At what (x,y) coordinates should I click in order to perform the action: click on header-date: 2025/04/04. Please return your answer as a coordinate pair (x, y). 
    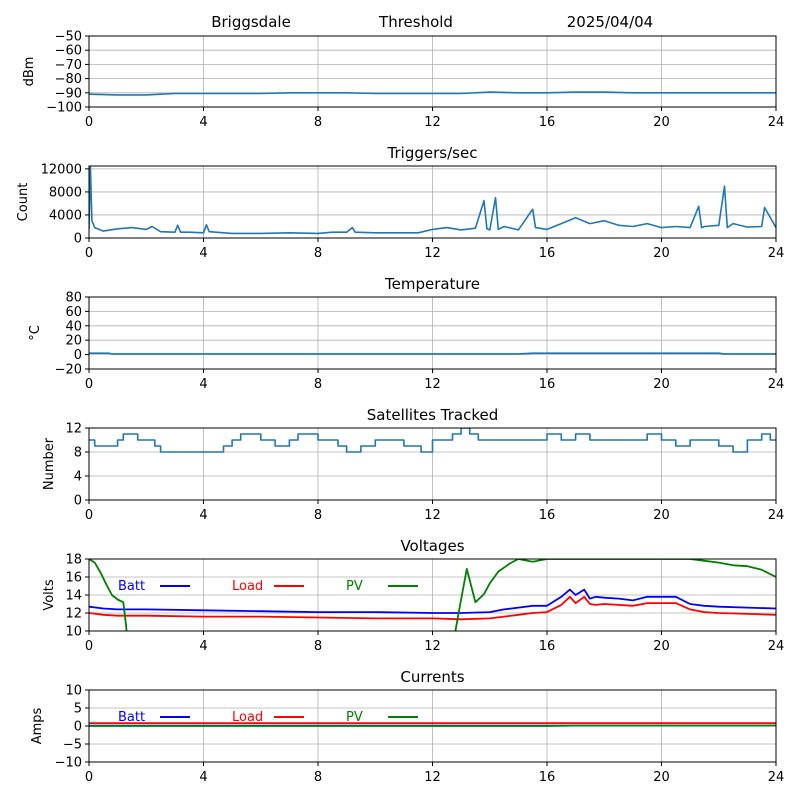
    Looking at the image, I should click on (610, 22).